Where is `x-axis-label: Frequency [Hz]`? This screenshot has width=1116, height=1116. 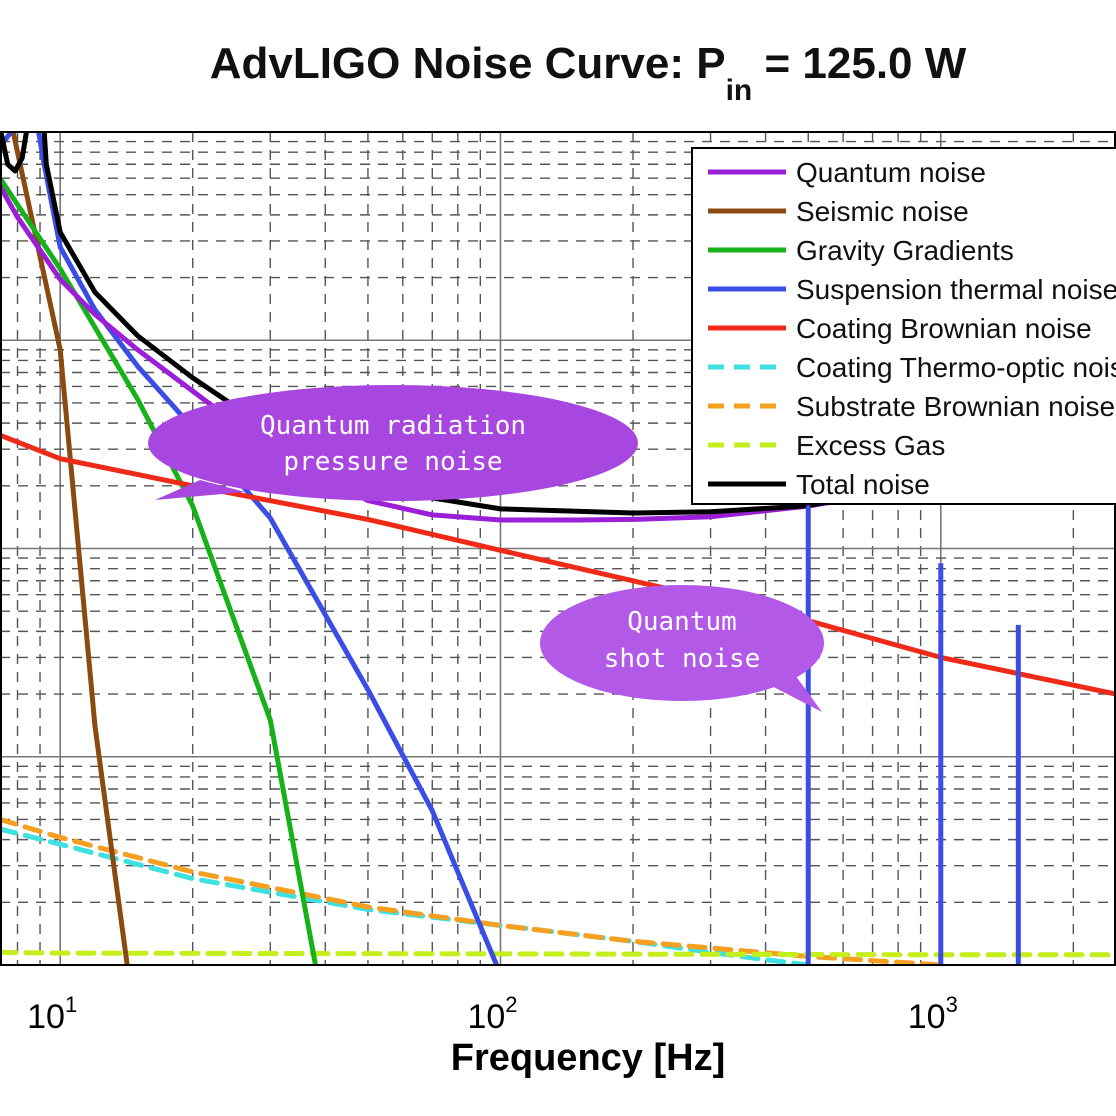
x-axis-label: Frequency [Hz] is located at coordinates (588, 1058).